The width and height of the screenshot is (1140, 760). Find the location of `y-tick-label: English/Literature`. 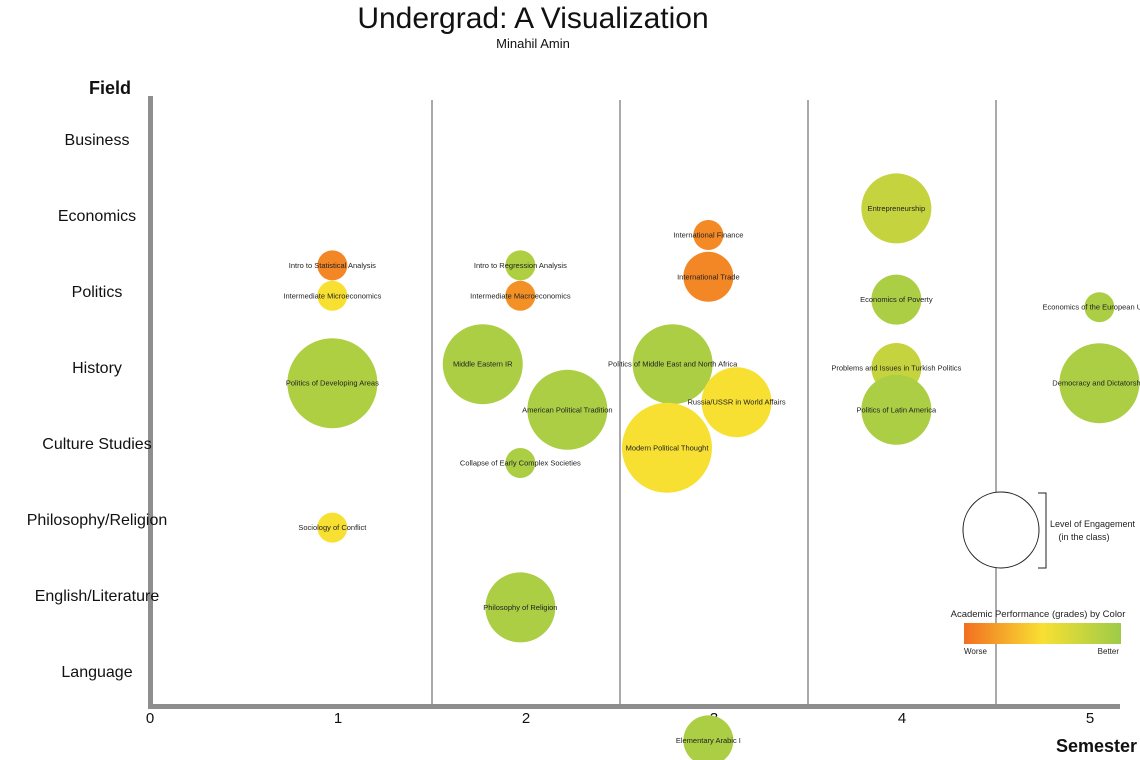

y-tick-label: English/Literature is located at coordinates (97, 596).